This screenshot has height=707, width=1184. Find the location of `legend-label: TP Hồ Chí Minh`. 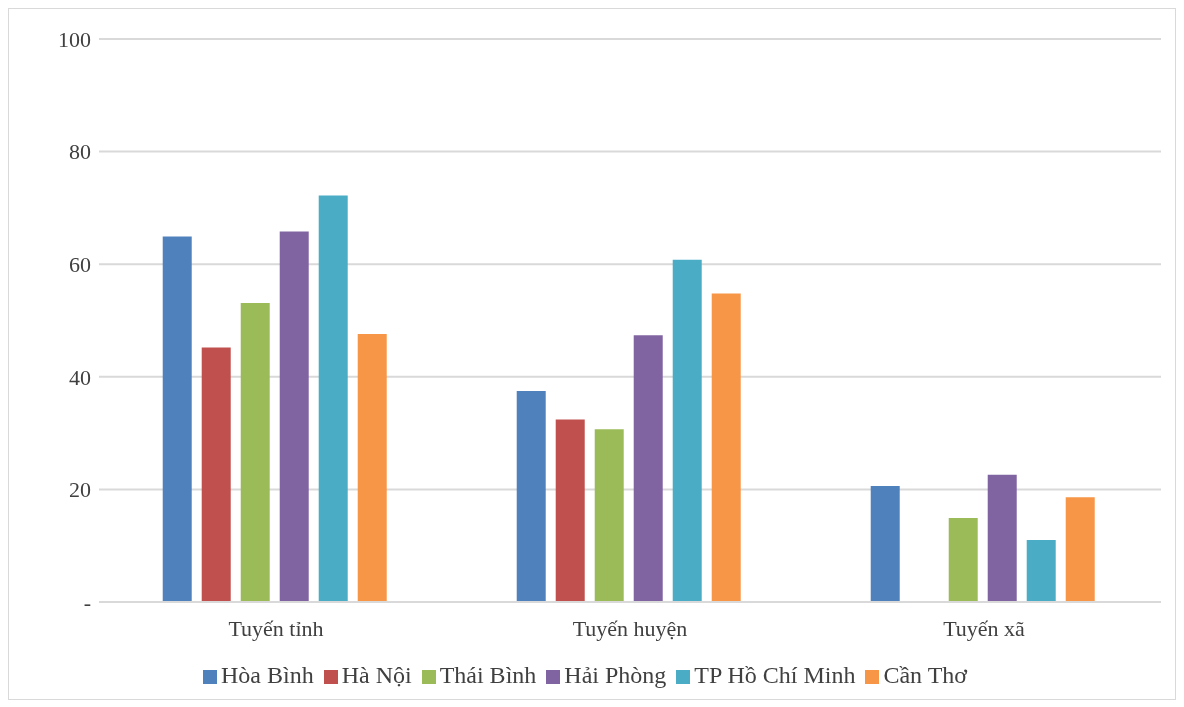

legend-label: TP Hồ Chí Minh is located at coordinates (775, 675).